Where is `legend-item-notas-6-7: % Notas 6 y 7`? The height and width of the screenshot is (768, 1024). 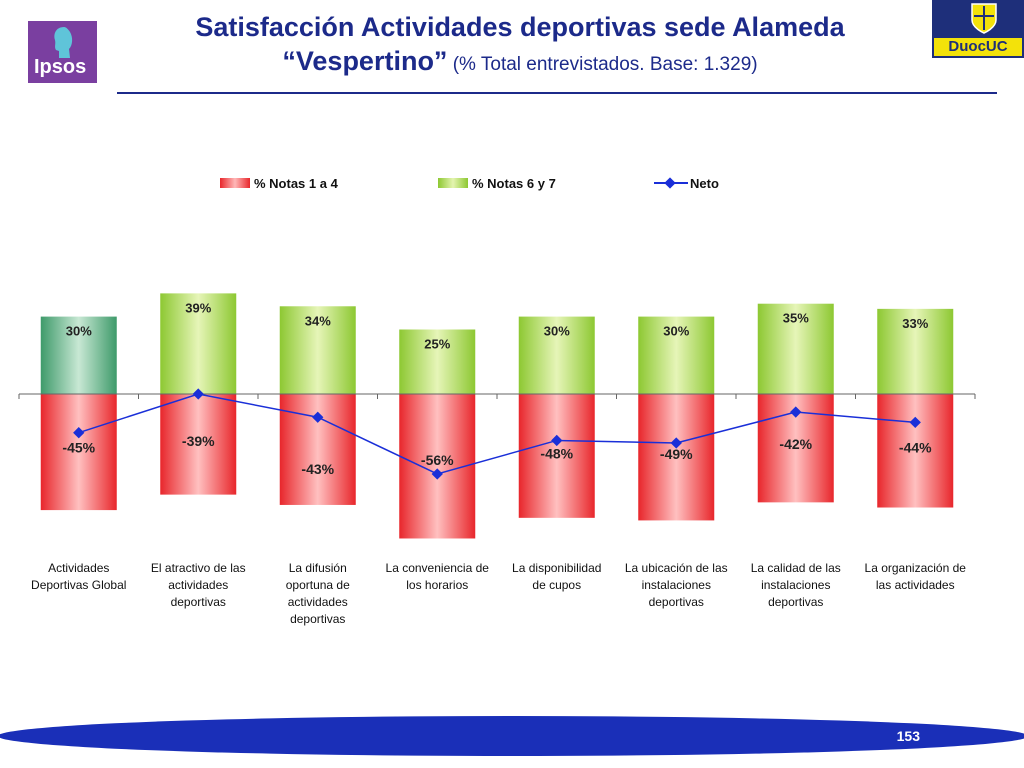
legend-item-notas-6-7: % Notas 6 y 7 is located at coordinates (497, 183).